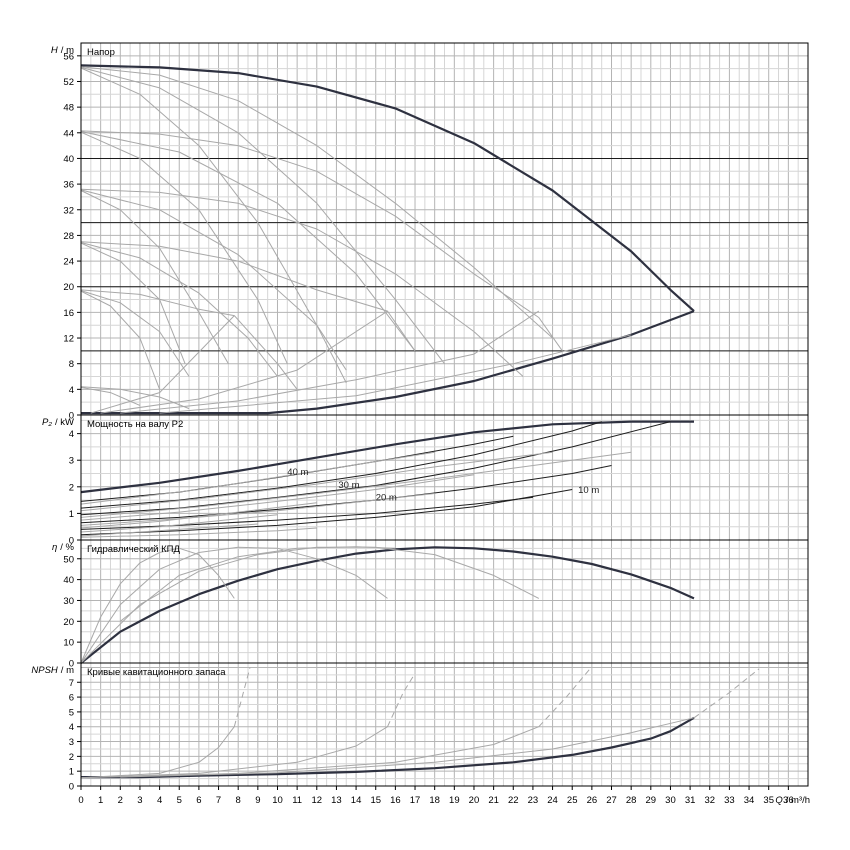 This screenshot has height=850, width=850. I want to click on panel-title: Напор, so click(101, 52).